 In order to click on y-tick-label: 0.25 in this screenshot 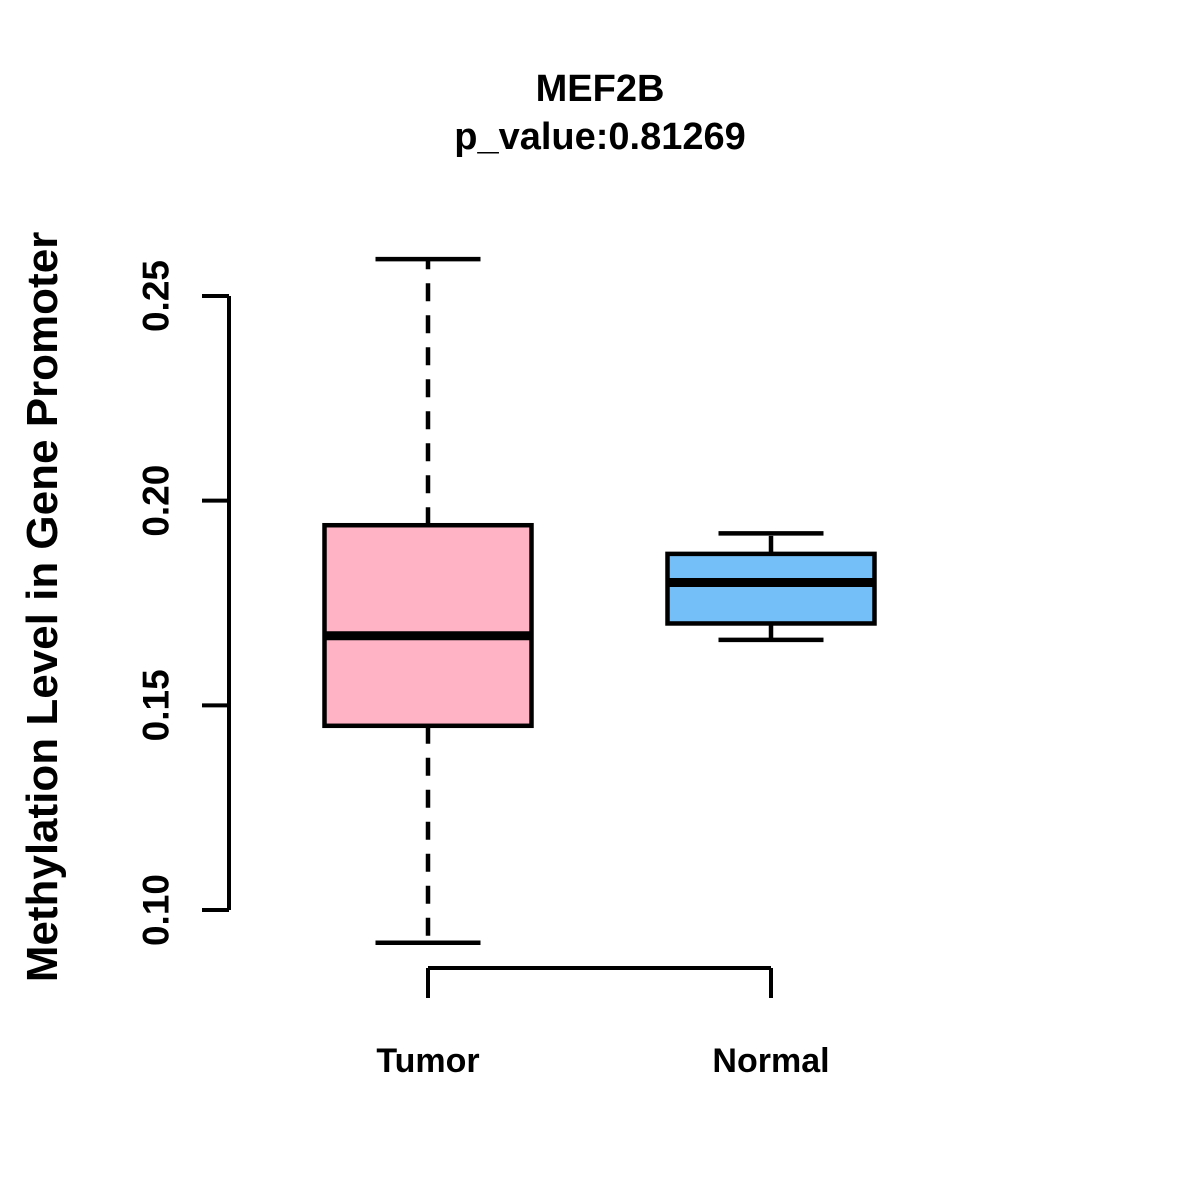, I will do `click(156, 296)`.